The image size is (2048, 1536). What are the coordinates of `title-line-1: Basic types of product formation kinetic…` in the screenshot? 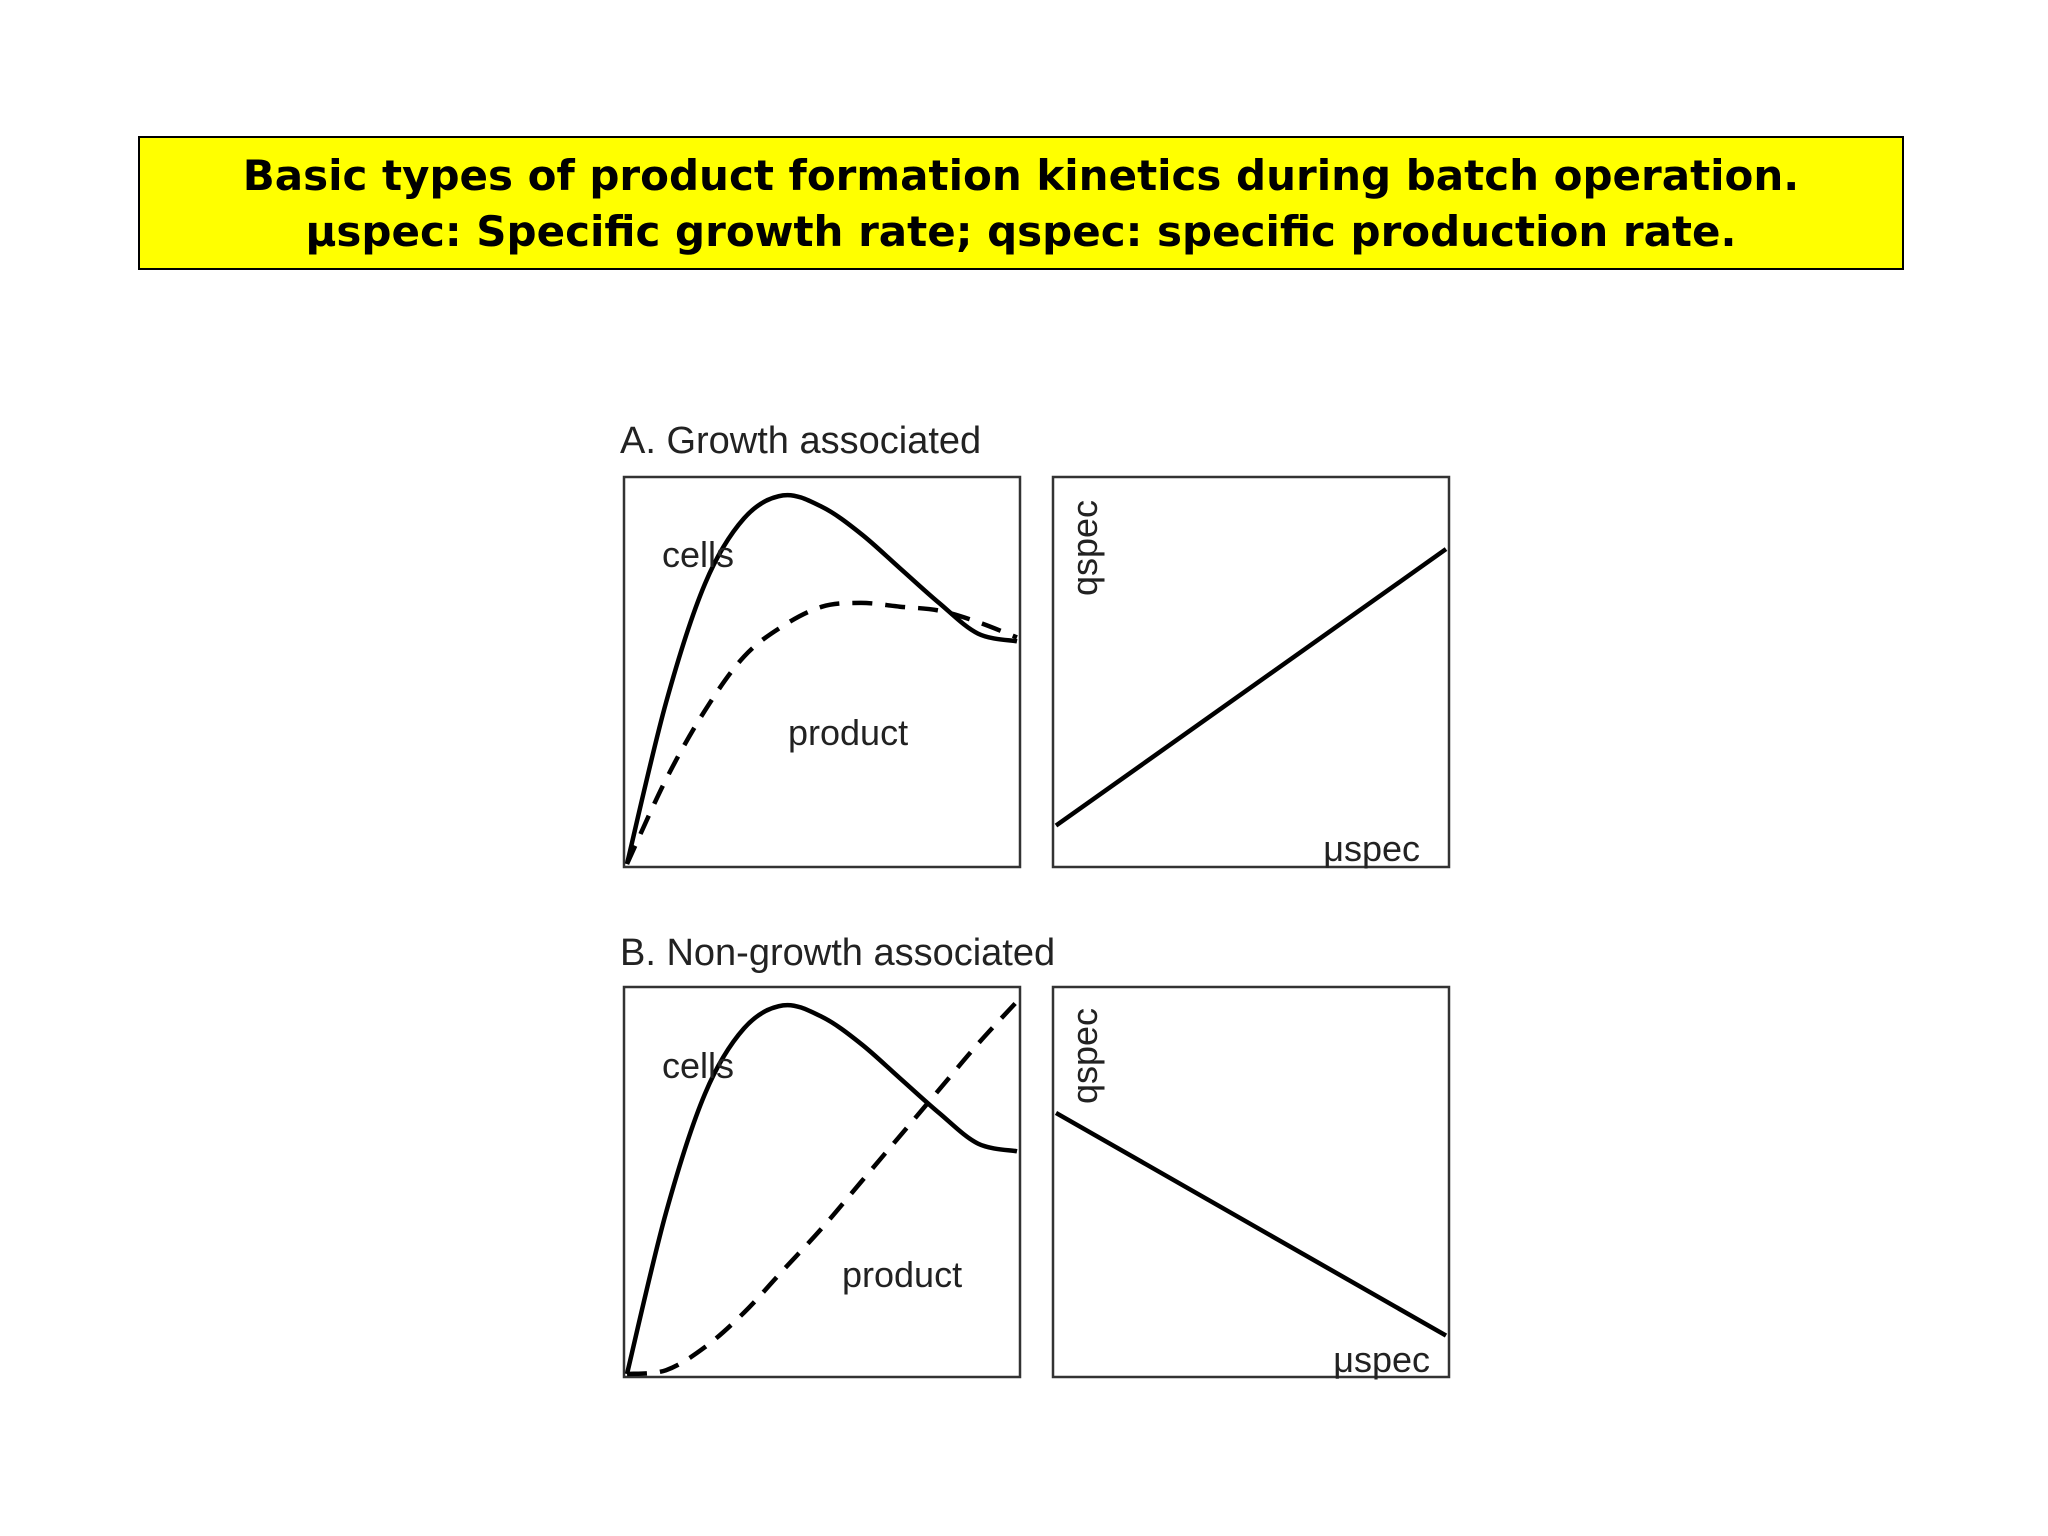 It's located at (1021, 175).